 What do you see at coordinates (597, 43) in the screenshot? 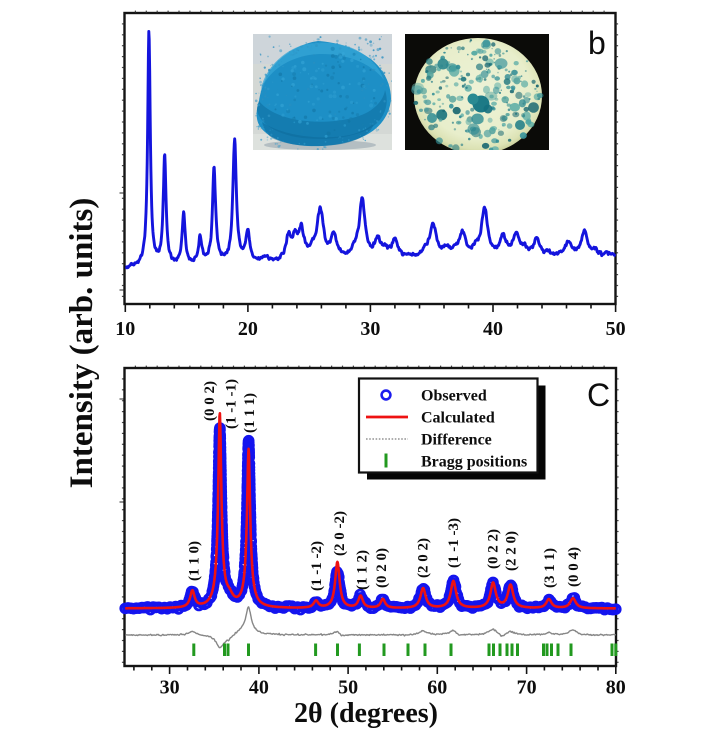
I see `svg-text: b` at bounding box center [597, 43].